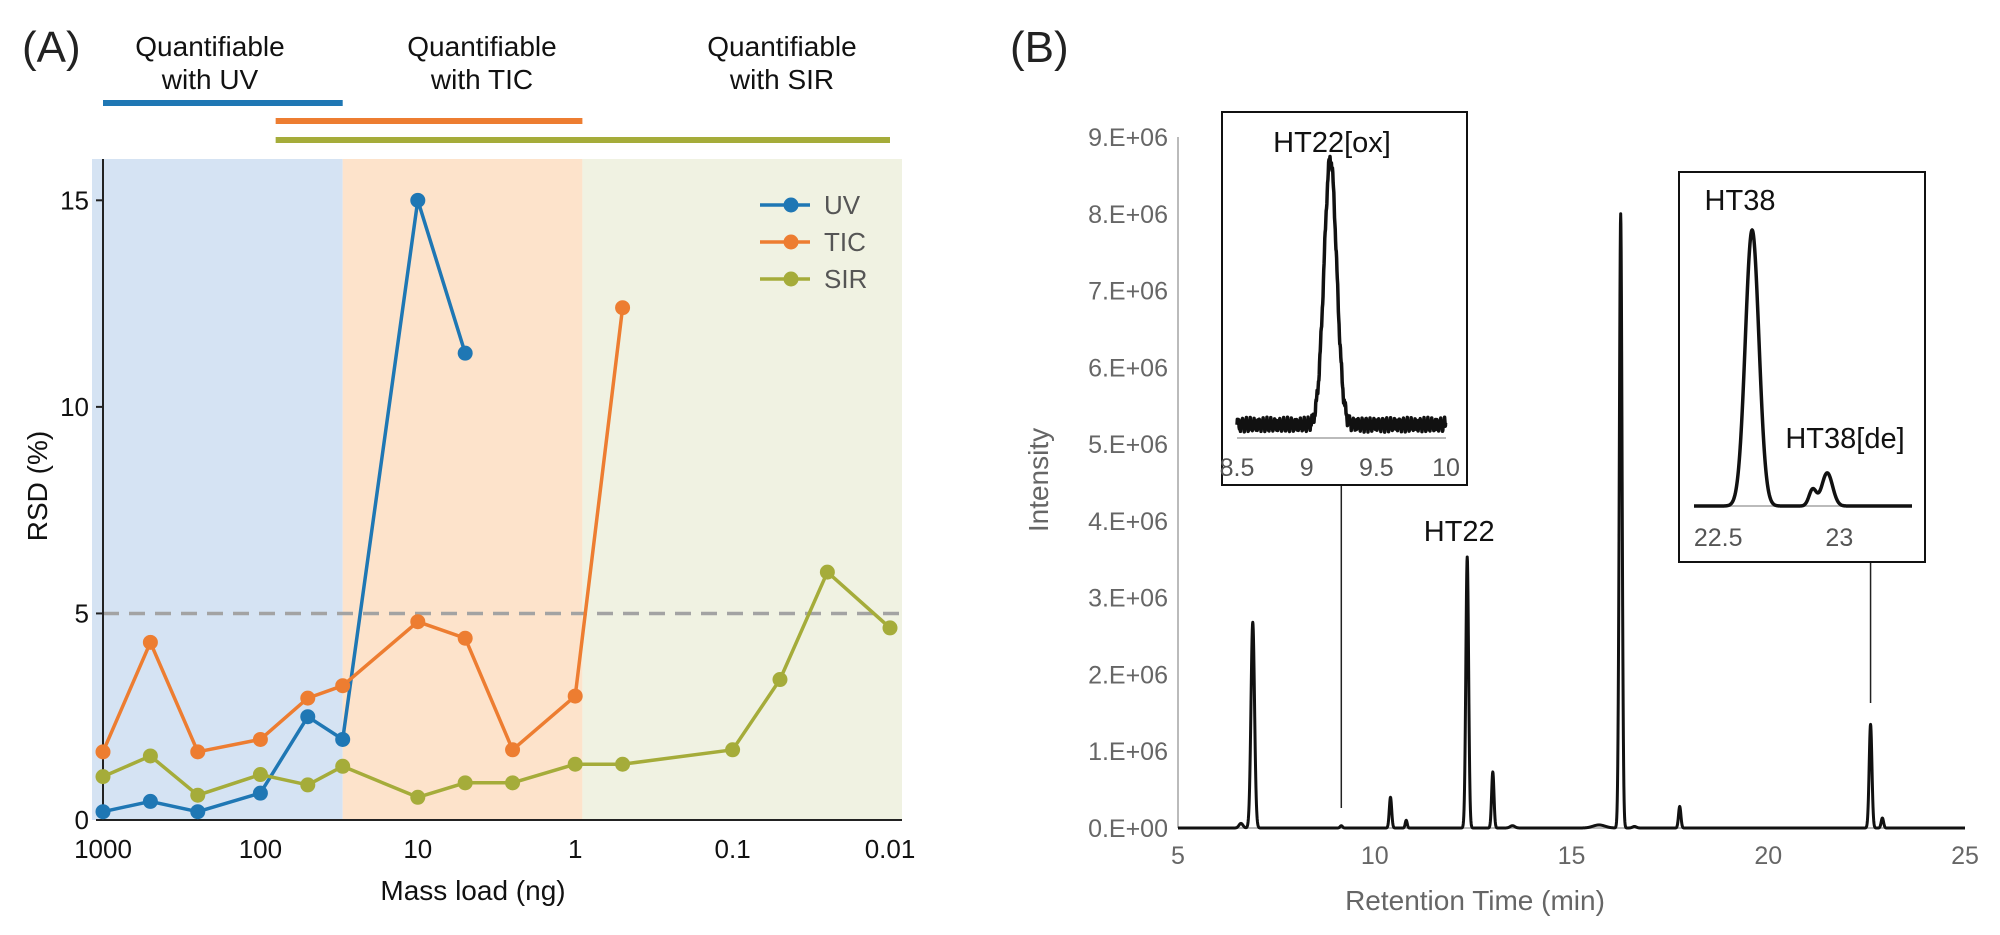  I want to click on y-tick-label-b: 1.E+06, so click(1128, 752).